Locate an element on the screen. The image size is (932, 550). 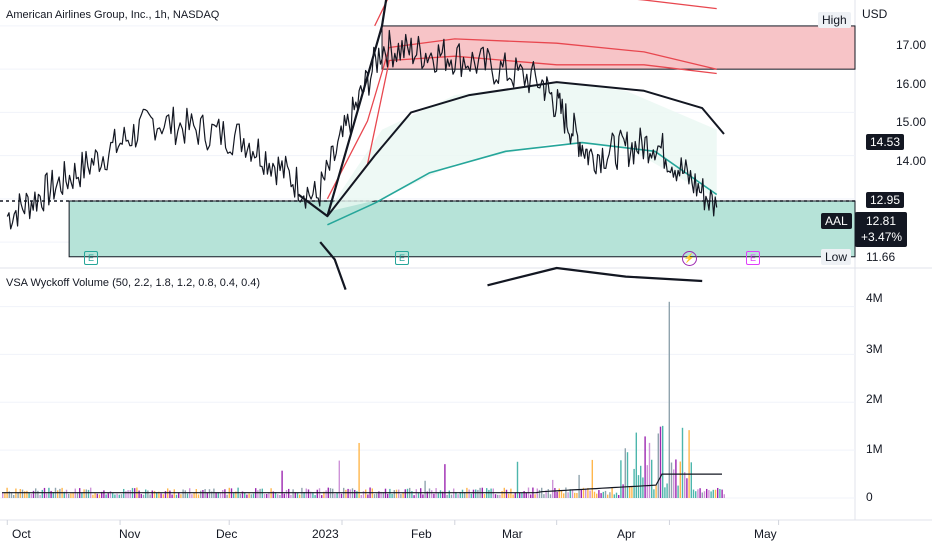
symbol-tag: AAL is located at coordinates (836, 221).